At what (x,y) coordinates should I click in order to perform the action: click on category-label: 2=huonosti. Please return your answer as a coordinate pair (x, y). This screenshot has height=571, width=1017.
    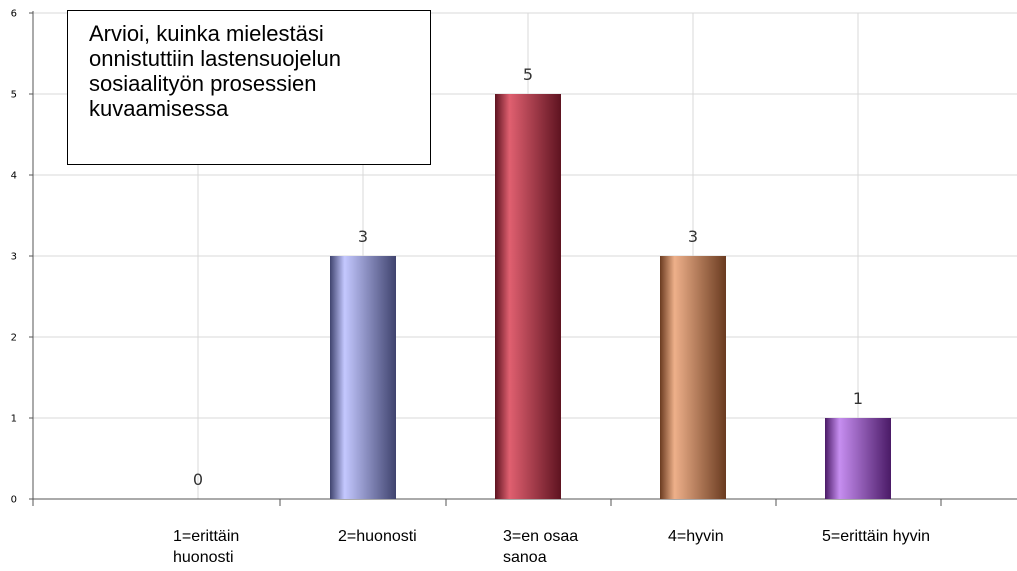
    Looking at the image, I should click on (377, 536).